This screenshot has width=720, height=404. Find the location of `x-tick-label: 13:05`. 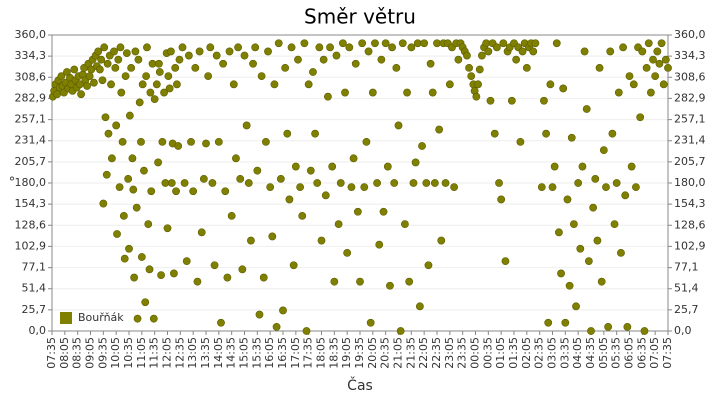

x-tick-label: 13:05 is located at coordinates (192, 353).